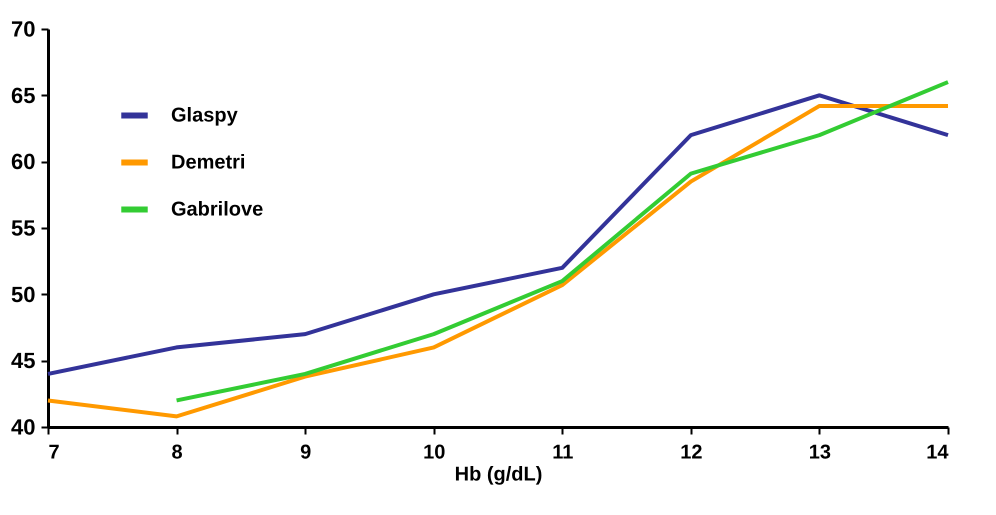 The image size is (996, 515). What do you see at coordinates (306, 453) in the screenshot?
I see `x-tick-label: 9` at bounding box center [306, 453].